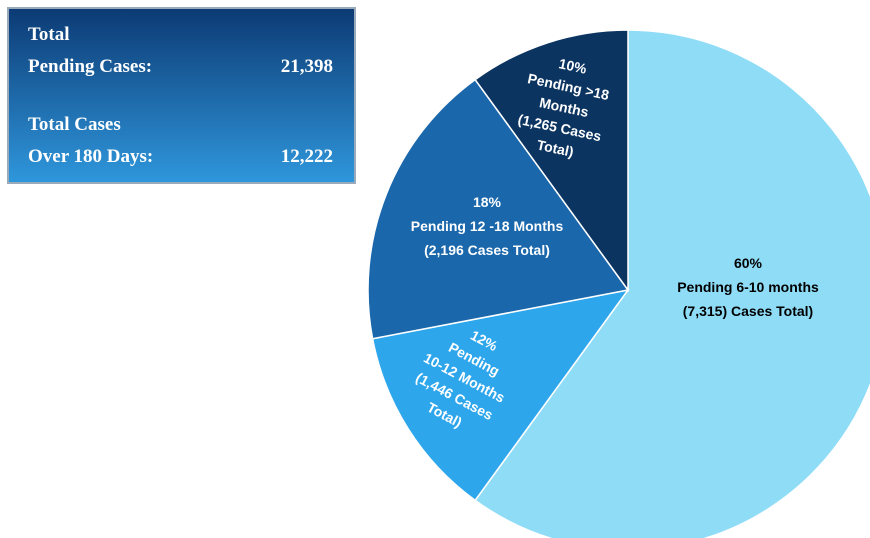 This screenshot has width=870, height=538. I want to click on slice-label-line: (2,196 Cases Total), so click(487, 250).